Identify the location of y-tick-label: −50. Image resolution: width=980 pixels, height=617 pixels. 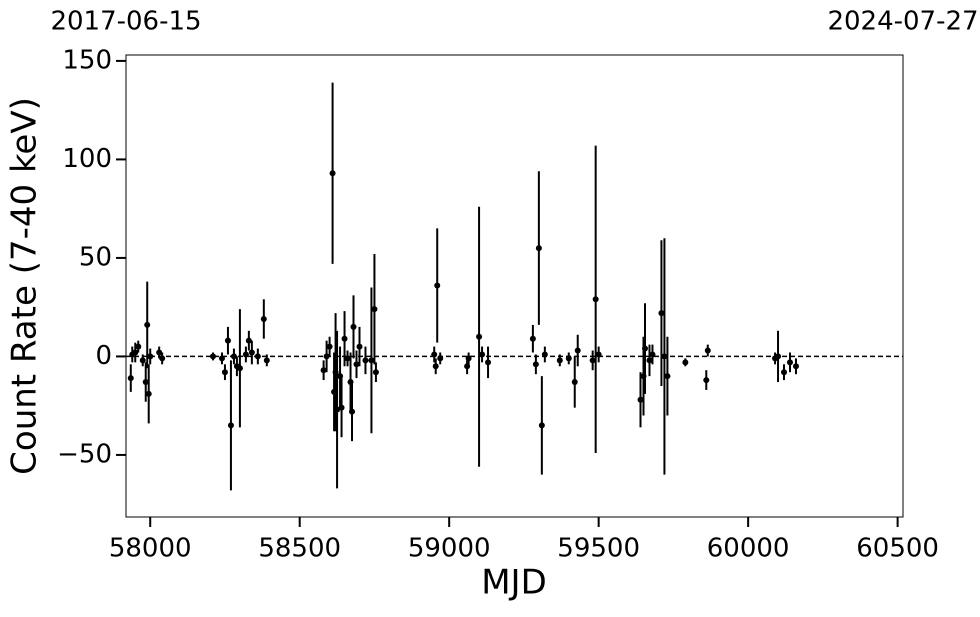
(84, 454).